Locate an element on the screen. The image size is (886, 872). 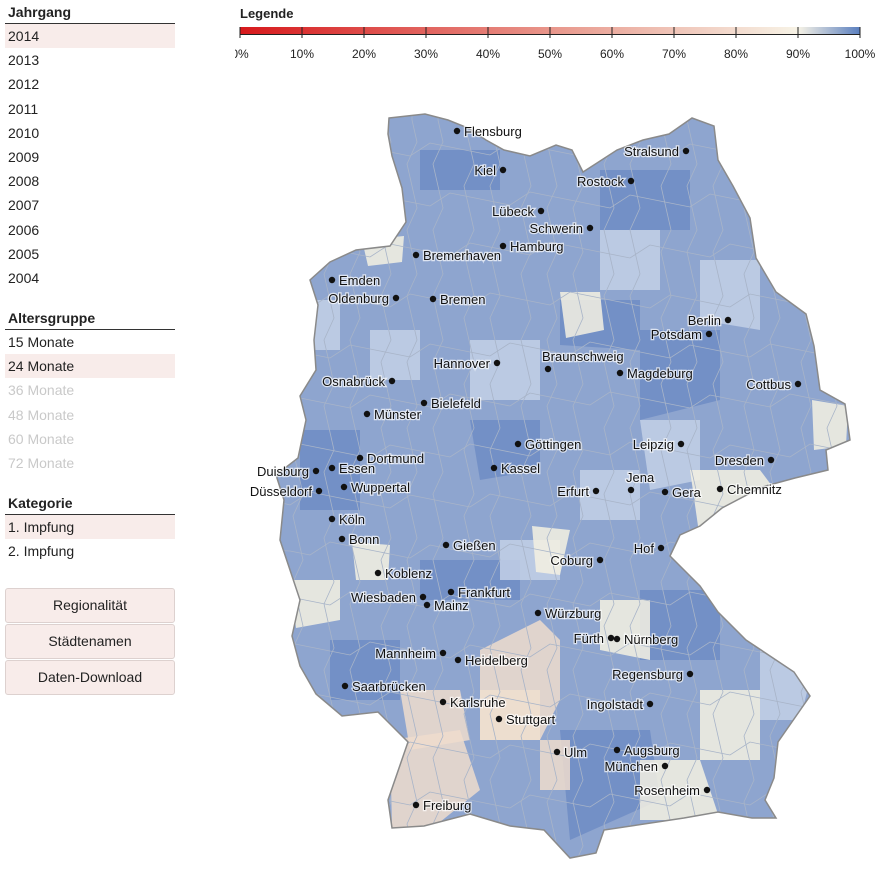
city-marker-magdeburg is located at coordinates (620, 373).